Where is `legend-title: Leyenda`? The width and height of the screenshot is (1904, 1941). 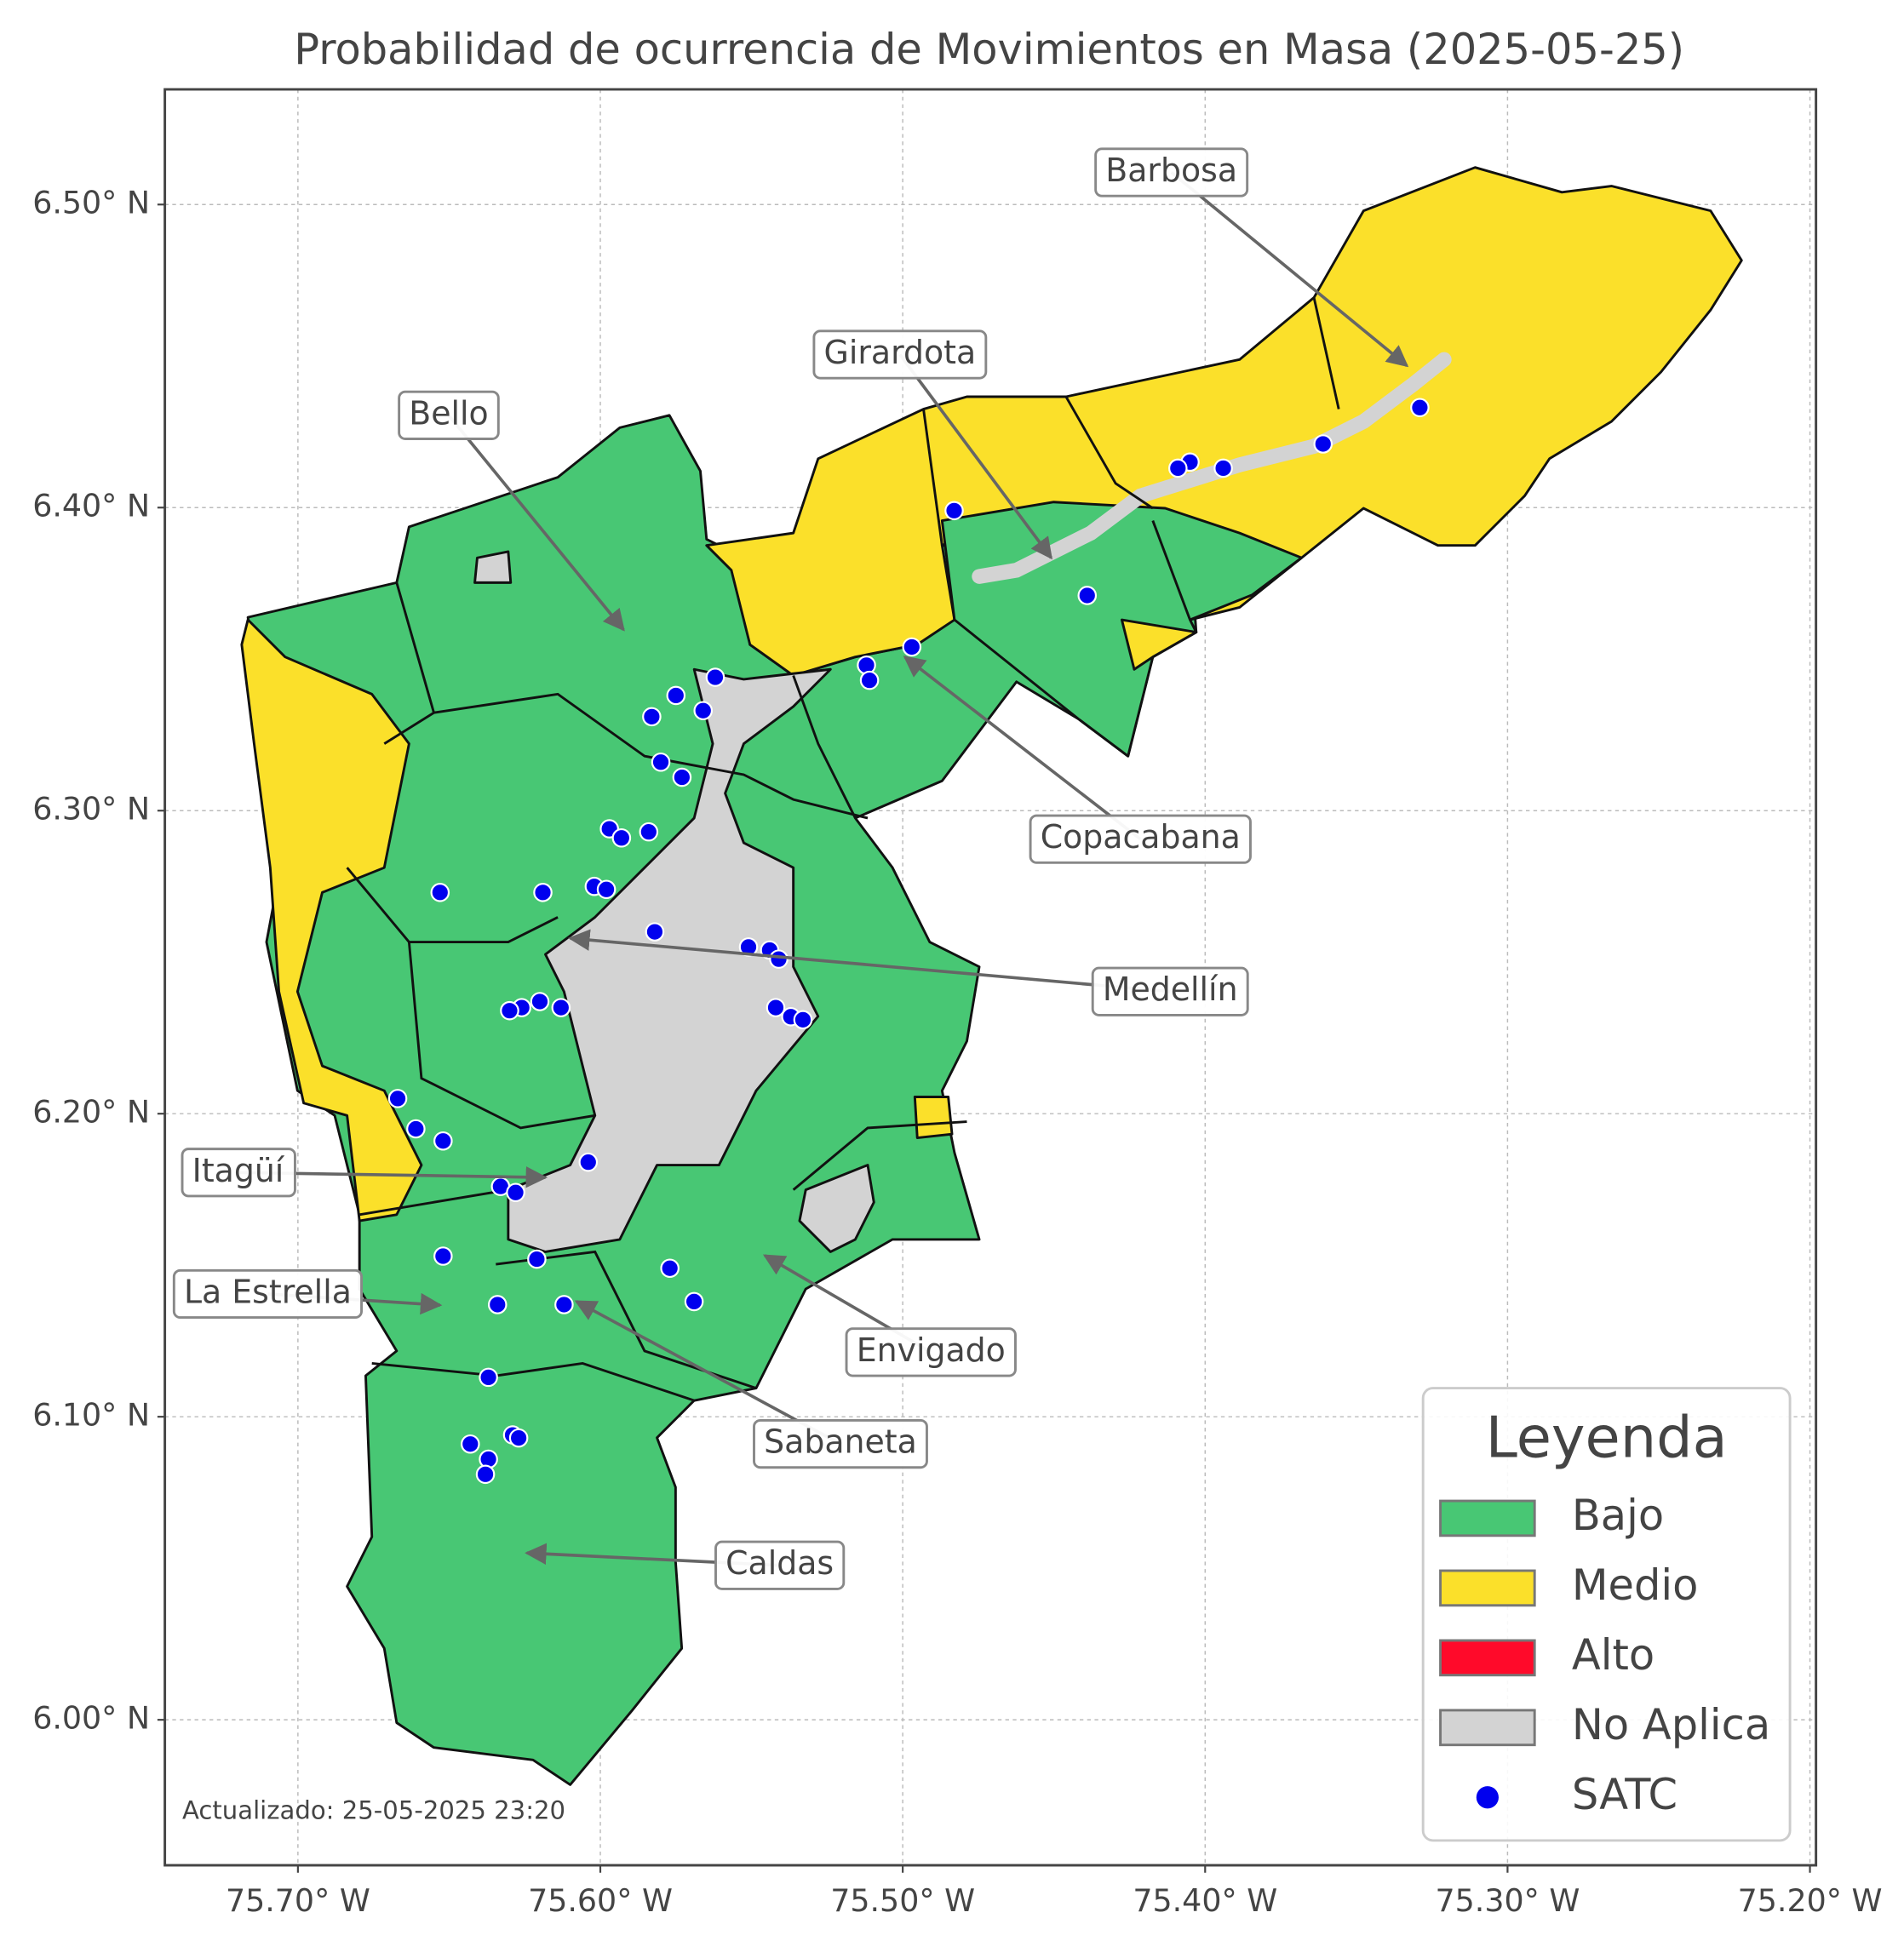 legend-title: Leyenda is located at coordinates (1607, 1438).